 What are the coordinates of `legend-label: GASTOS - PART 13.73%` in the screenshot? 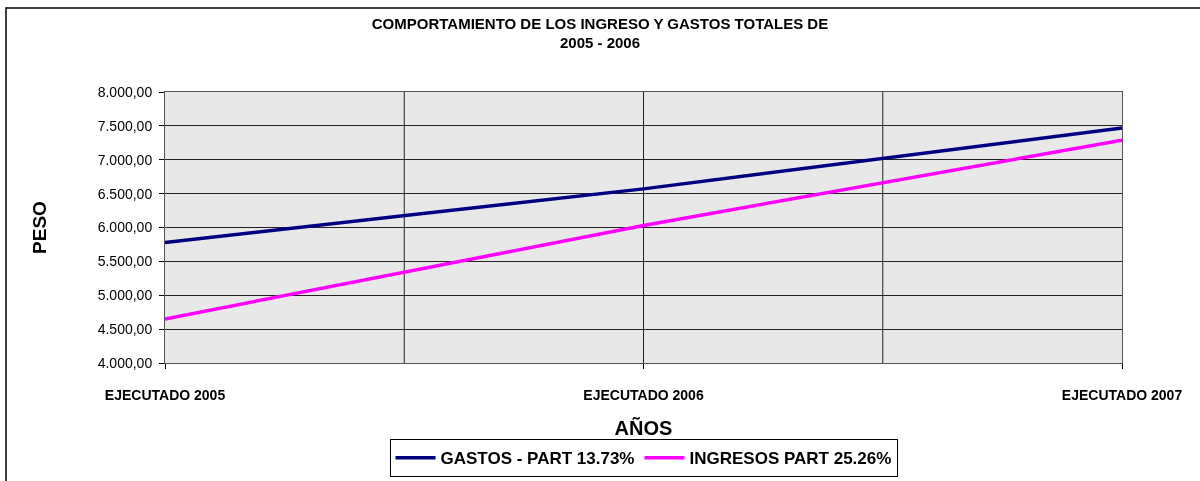 It's located at (537, 459).